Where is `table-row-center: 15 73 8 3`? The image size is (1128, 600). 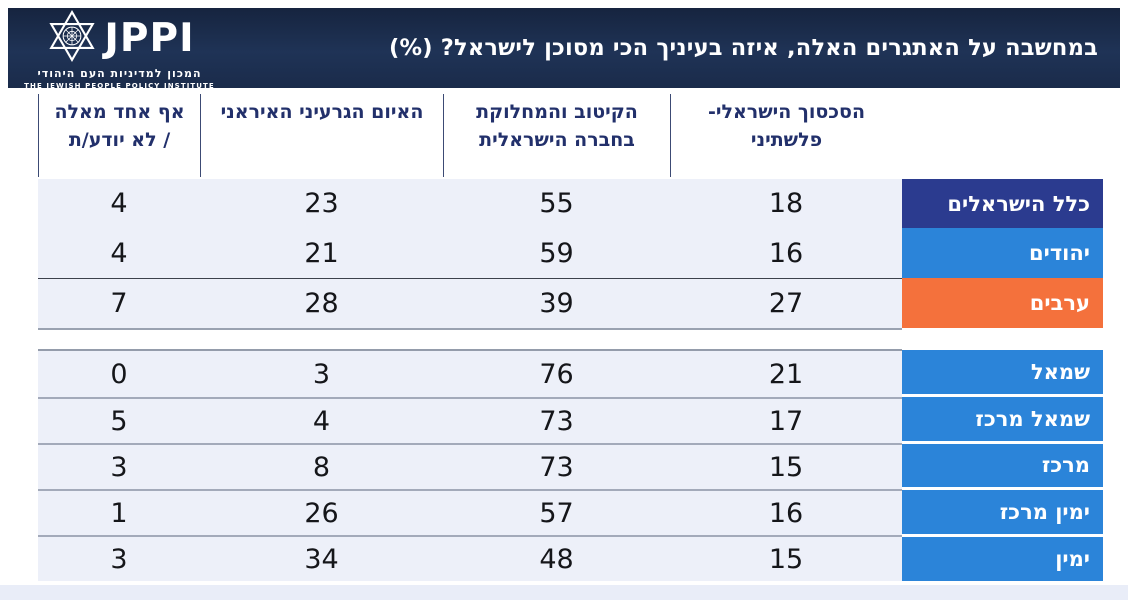 table-row-center: 15 73 8 3 is located at coordinates (470, 466).